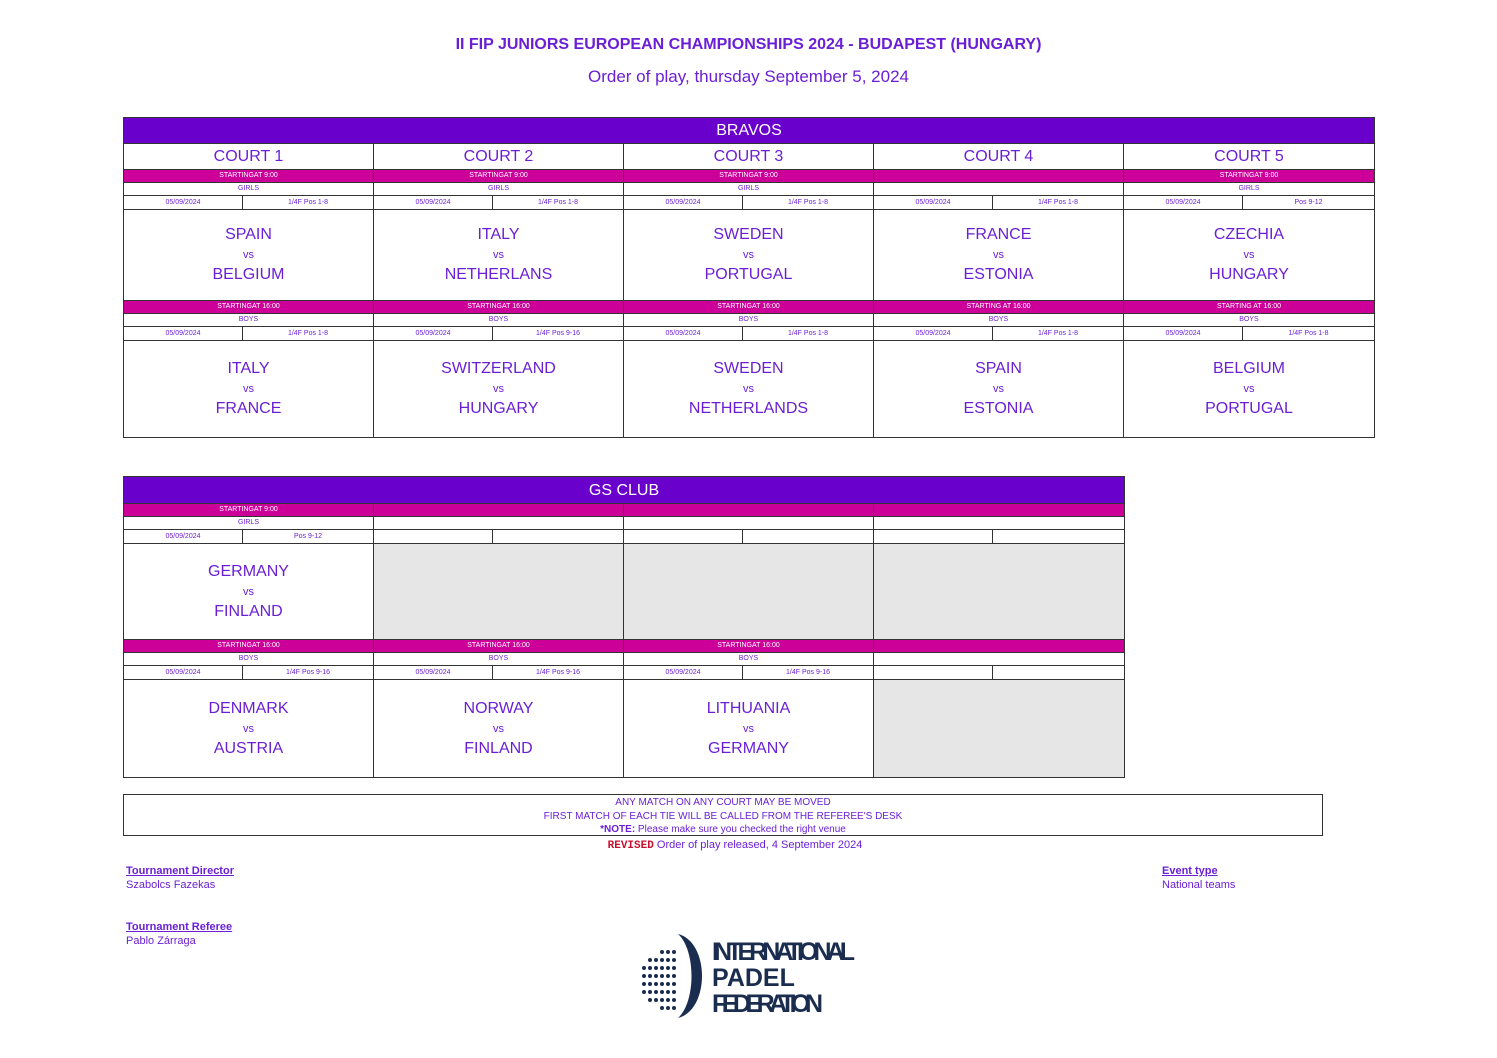  I want to click on team-1: DENMARK, so click(248, 708).